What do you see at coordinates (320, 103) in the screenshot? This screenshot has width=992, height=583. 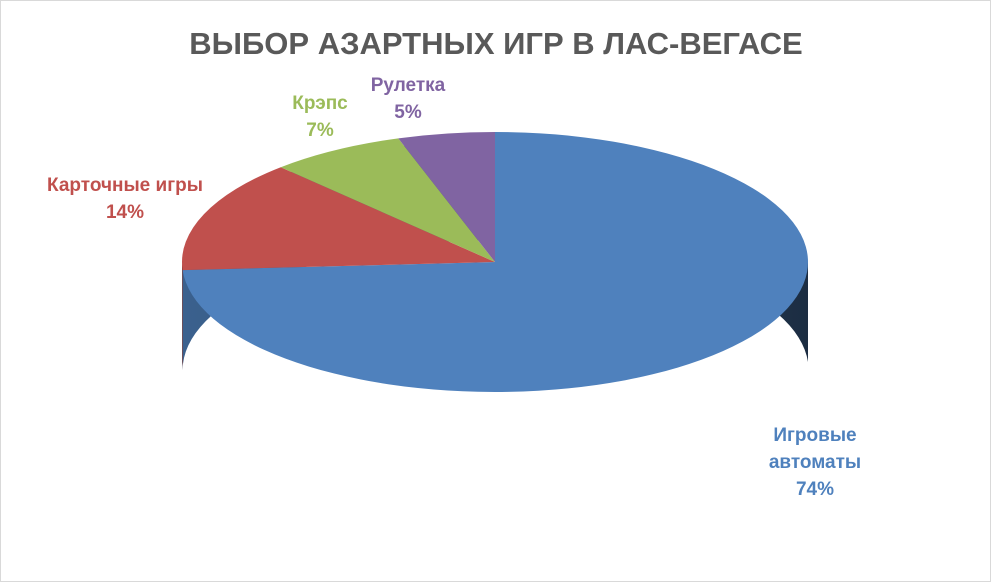 I see `category-label: Крэпс` at bounding box center [320, 103].